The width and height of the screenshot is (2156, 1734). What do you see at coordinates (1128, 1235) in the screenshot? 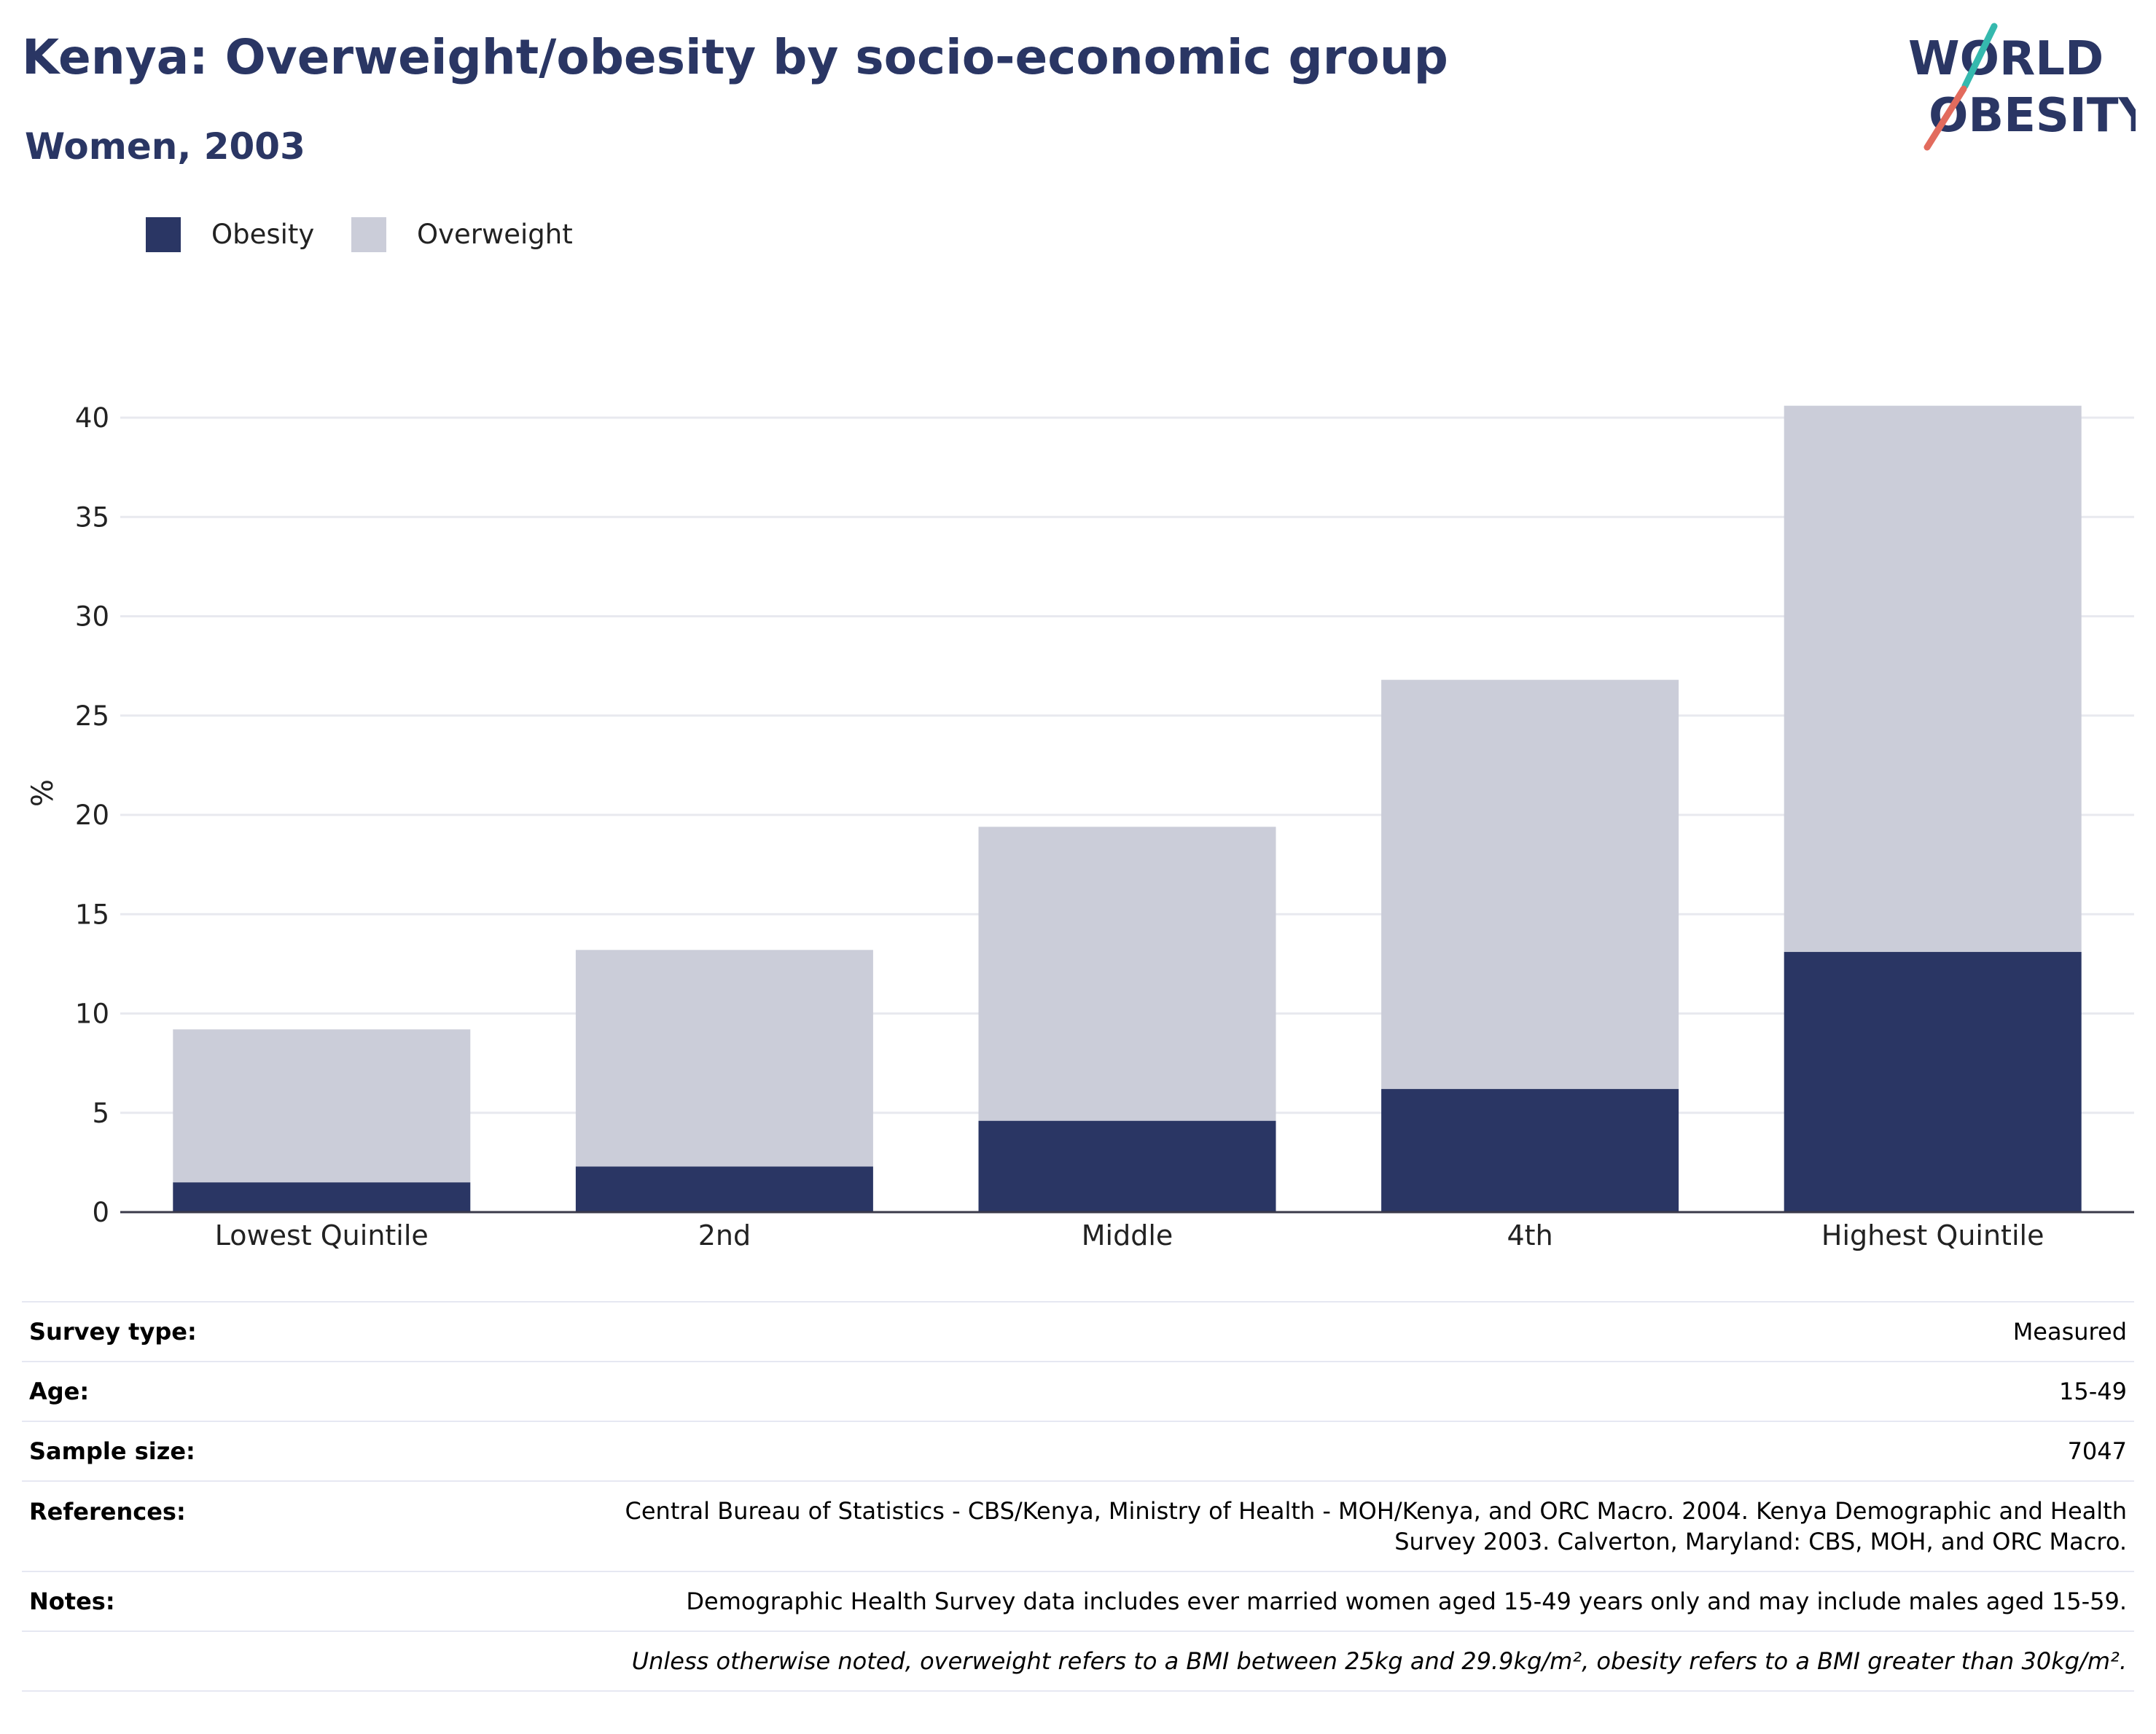
I see `x-tick-label-3: Middle` at bounding box center [1128, 1235].